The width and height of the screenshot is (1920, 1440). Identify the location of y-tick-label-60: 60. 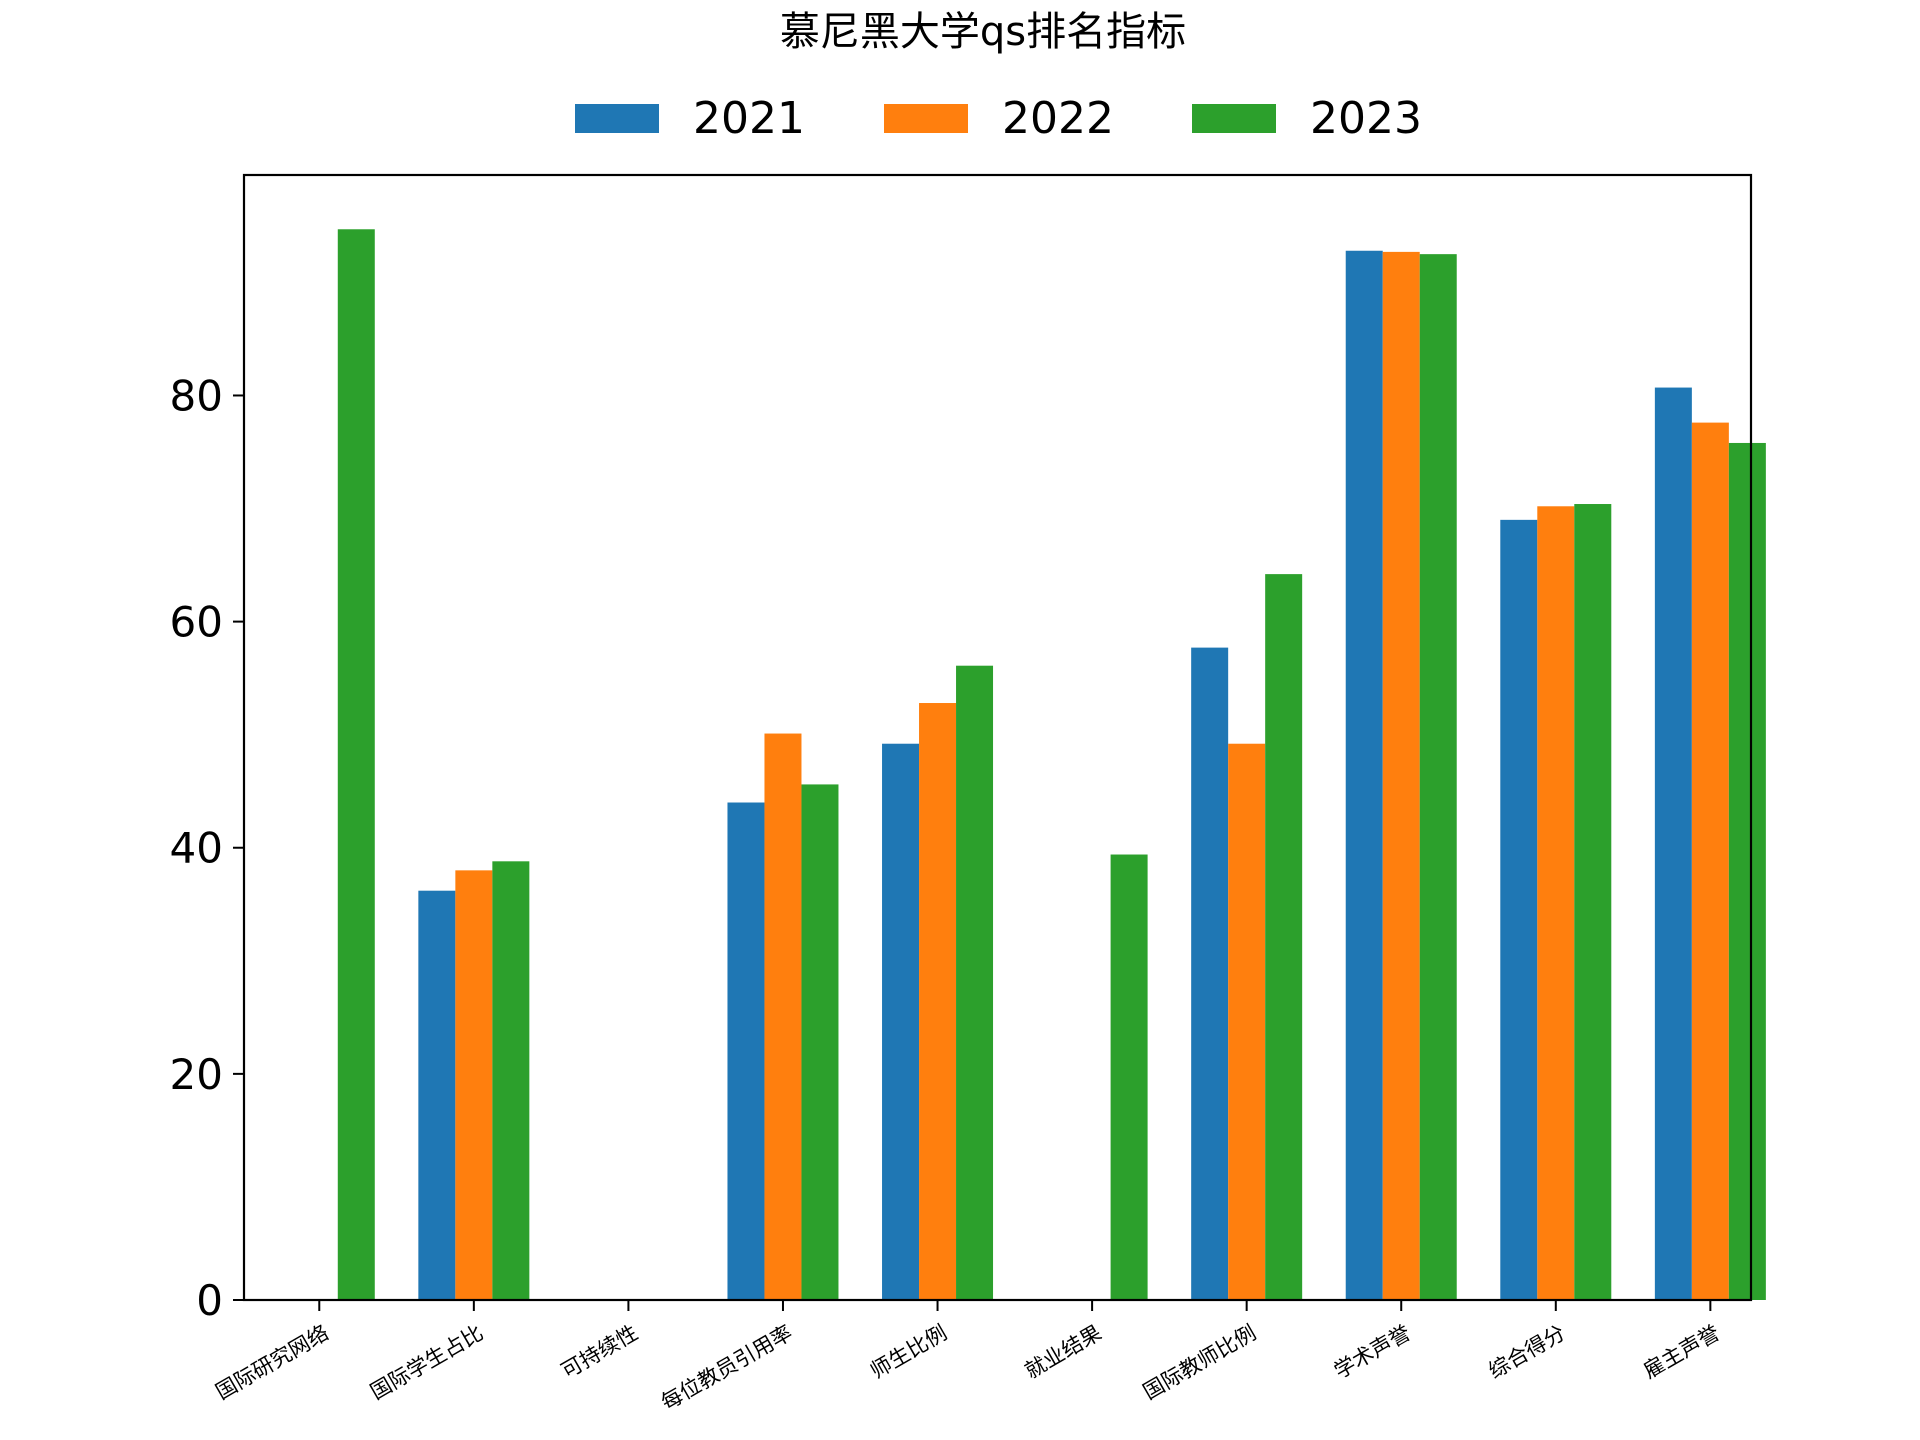
(196, 622).